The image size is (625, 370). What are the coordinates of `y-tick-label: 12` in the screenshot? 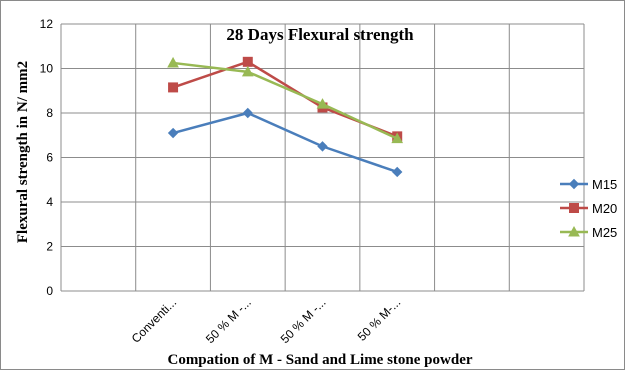 It's located at (47, 24).